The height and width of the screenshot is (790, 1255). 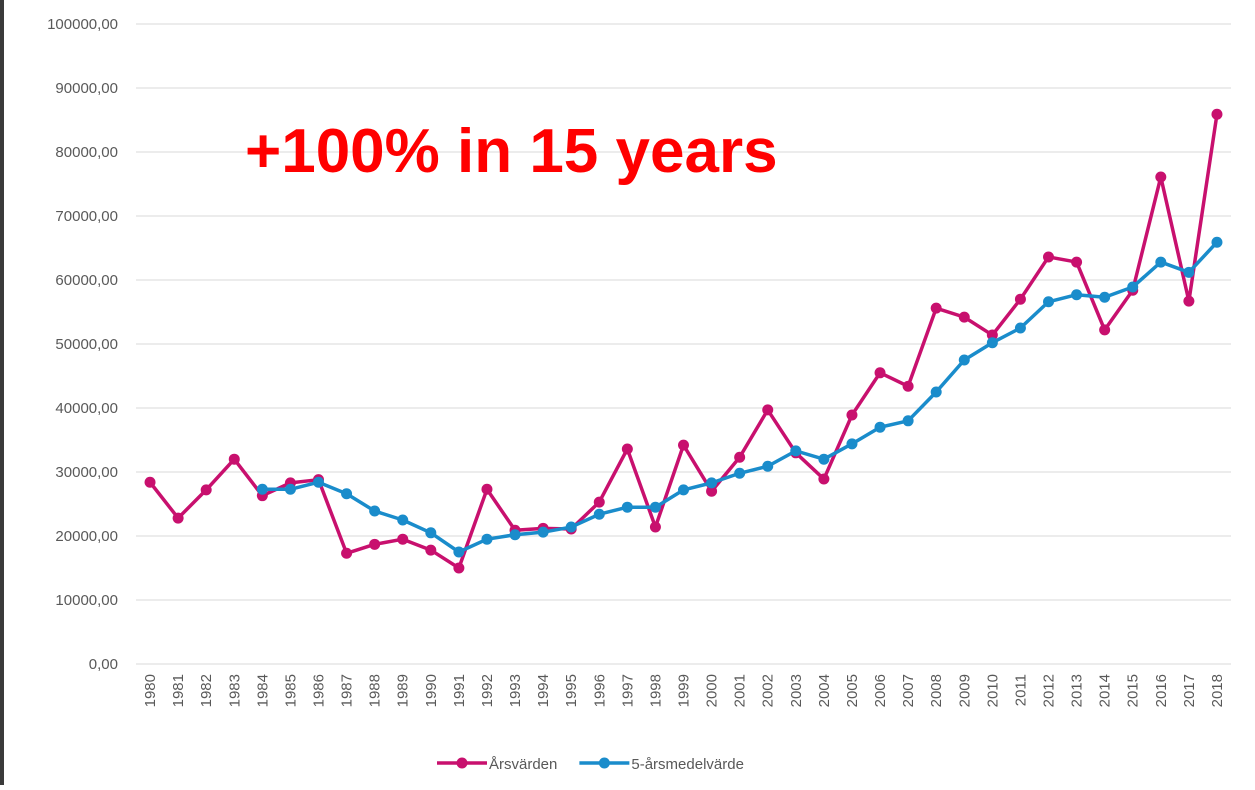 What do you see at coordinates (290, 690) in the screenshot?
I see `x-tick-label: 1985` at bounding box center [290, 690].